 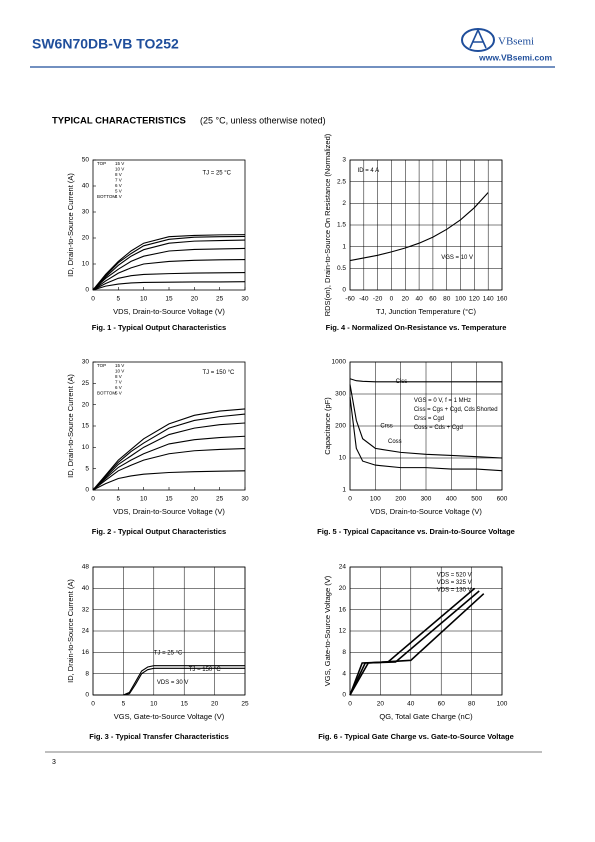 What do you see at coordinates (154, 704) in the screenshot?
I see `x-tick-label: 10` at bounding box center [154, 704].